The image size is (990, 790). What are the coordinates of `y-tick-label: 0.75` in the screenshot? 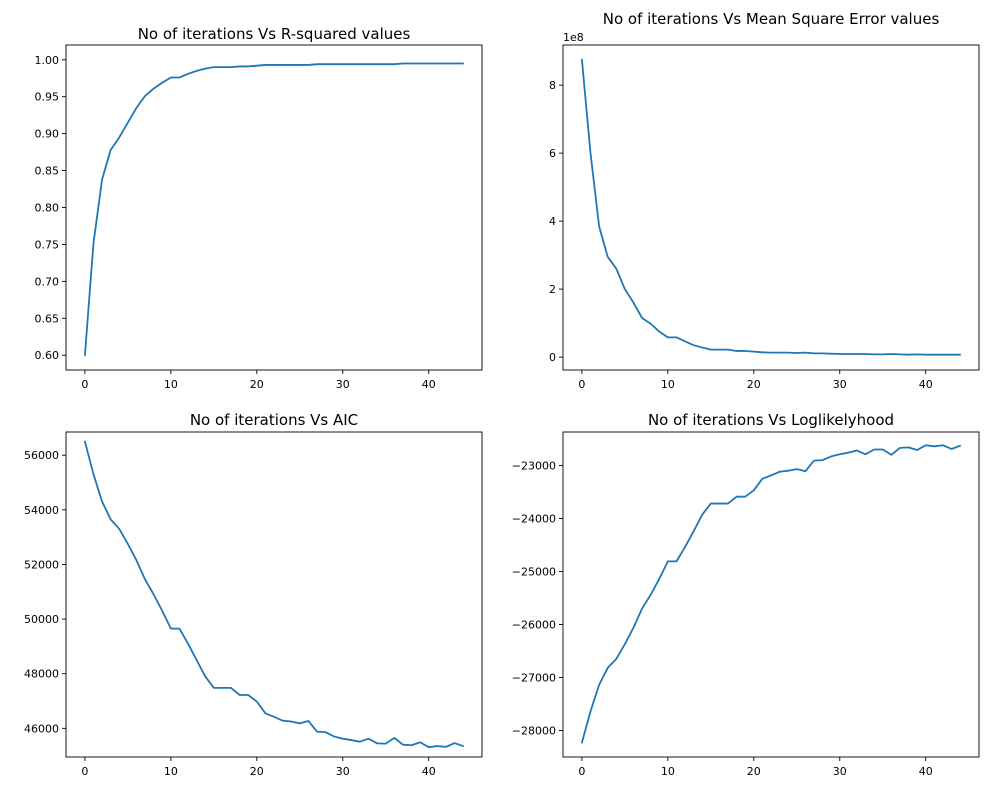 It's located at (47, 244).